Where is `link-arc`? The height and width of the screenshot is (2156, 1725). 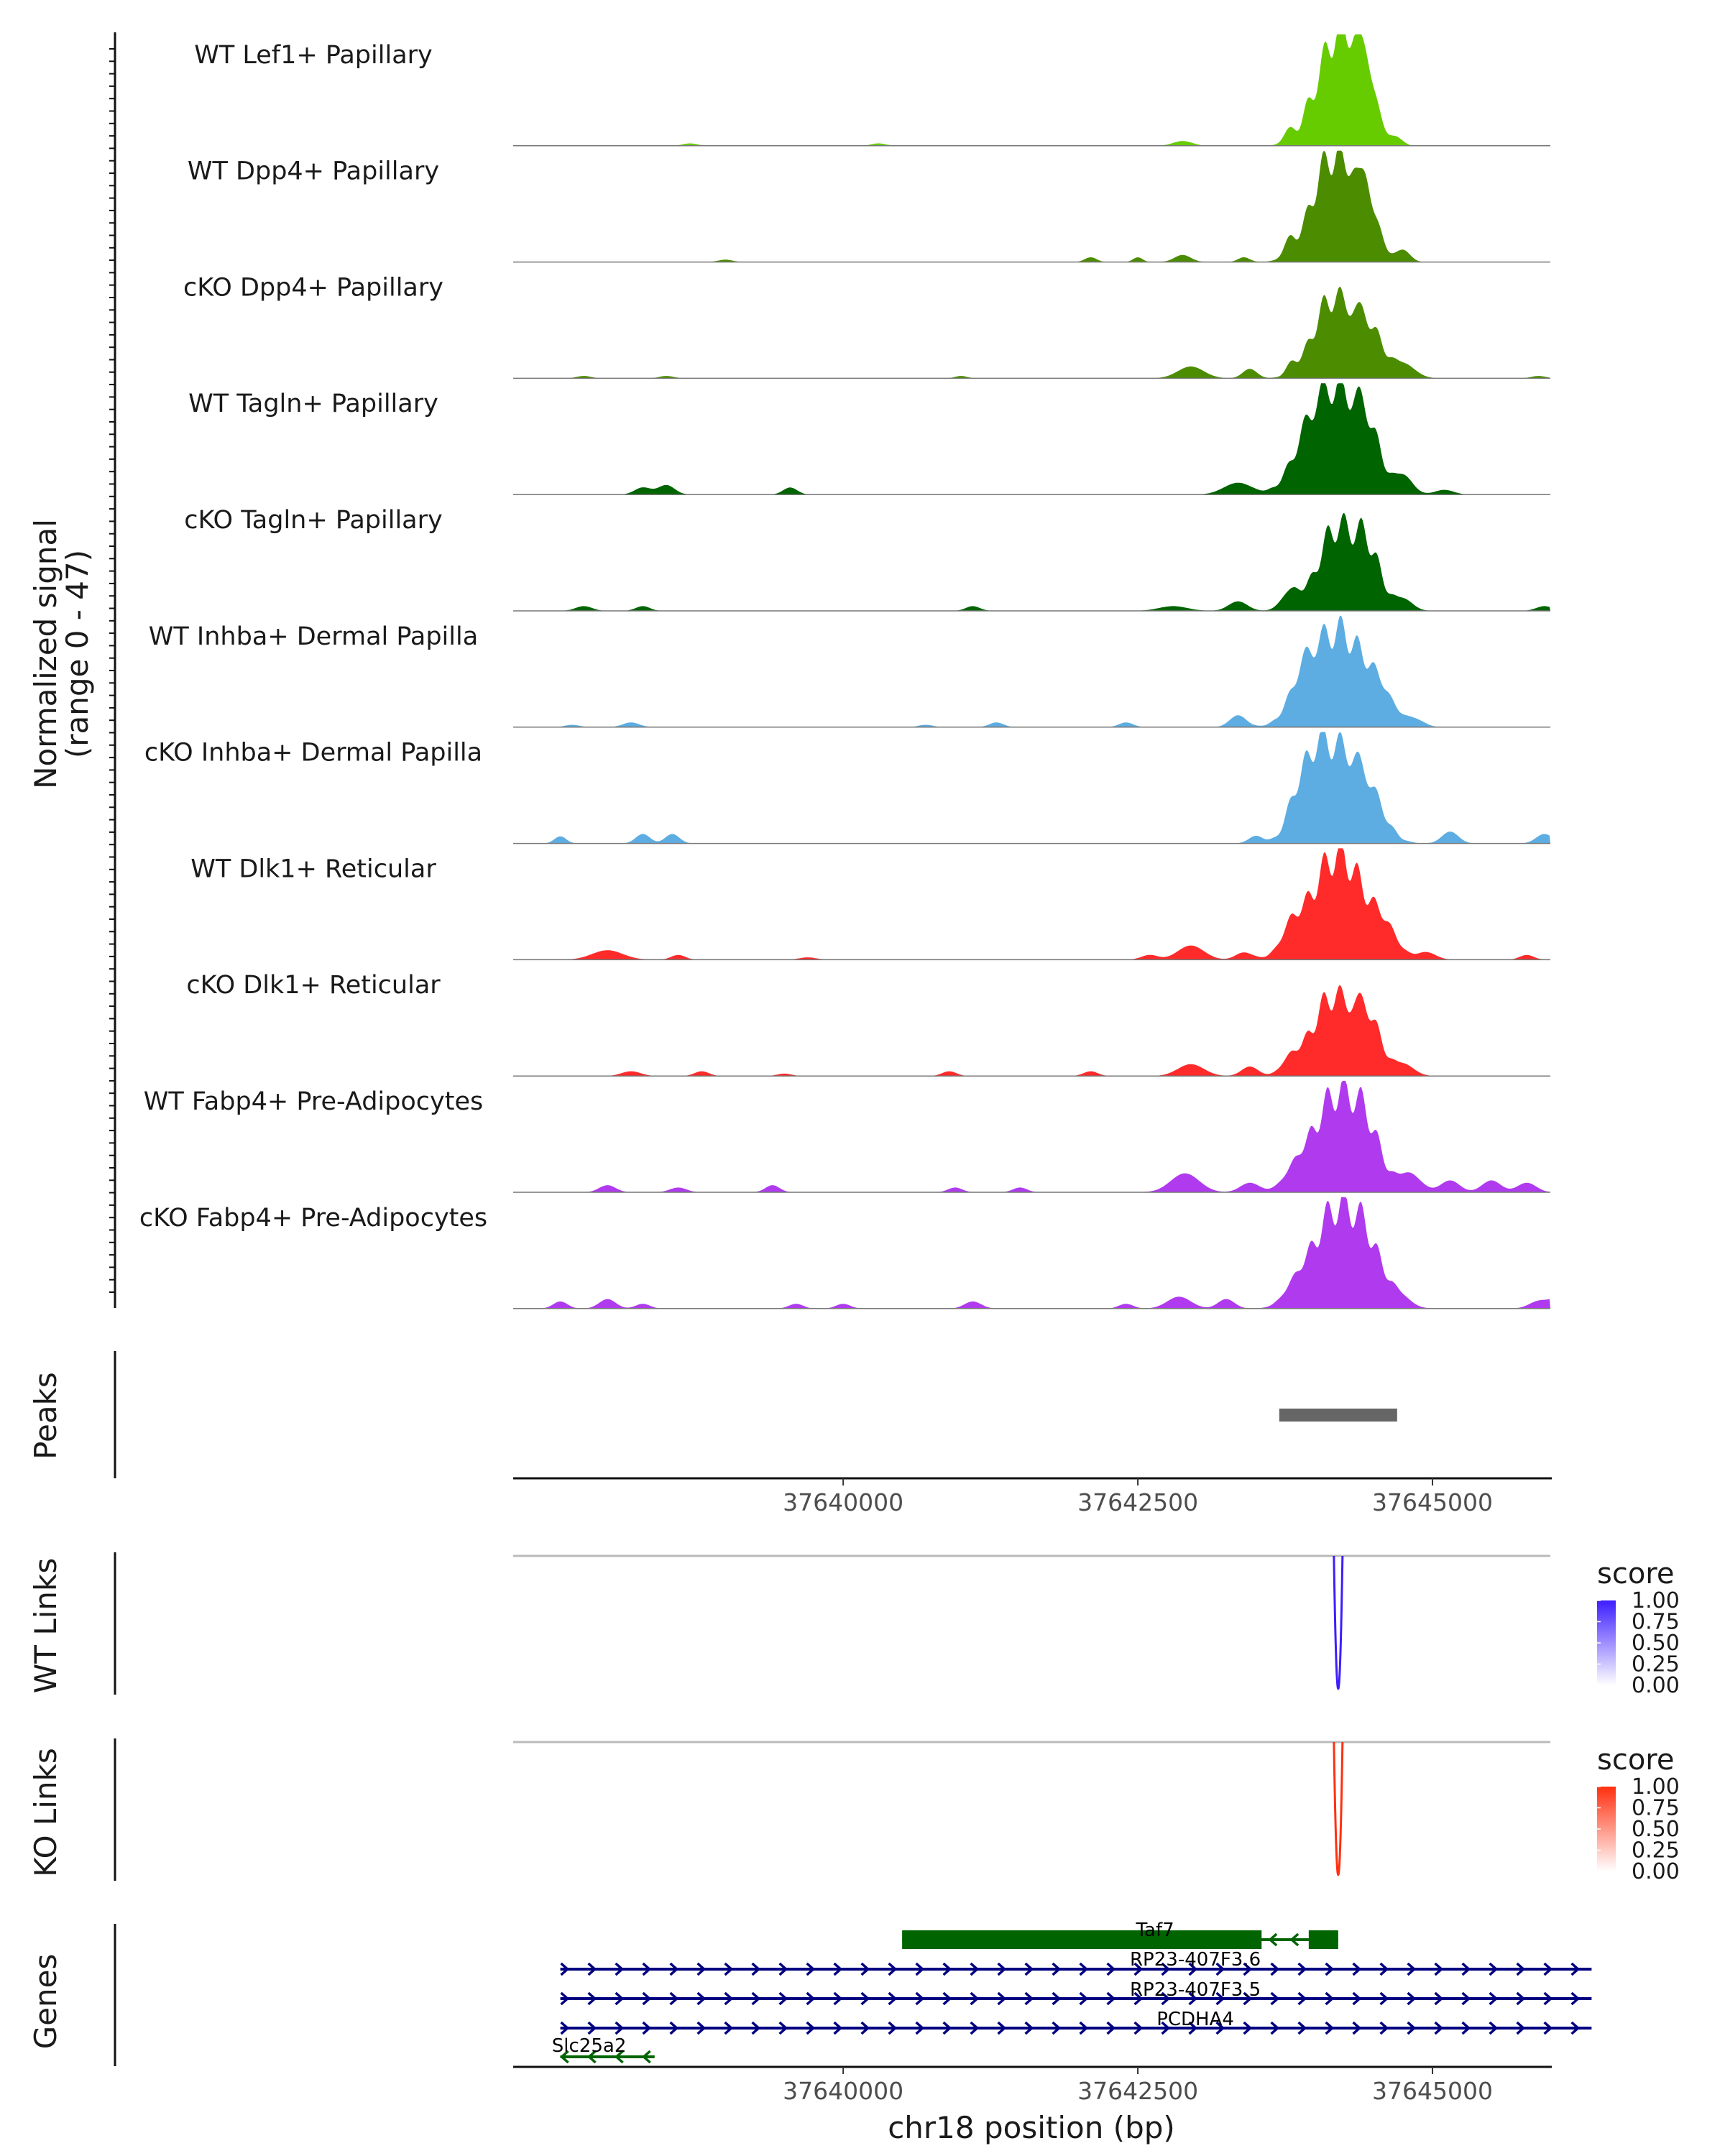
link-arc is located at coordinates (1338, 1623).